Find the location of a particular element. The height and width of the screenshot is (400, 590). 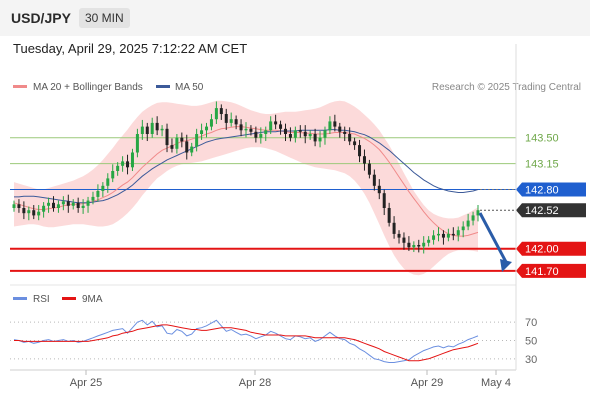

level-tag-141.70 is located at coordinates (551, 270).